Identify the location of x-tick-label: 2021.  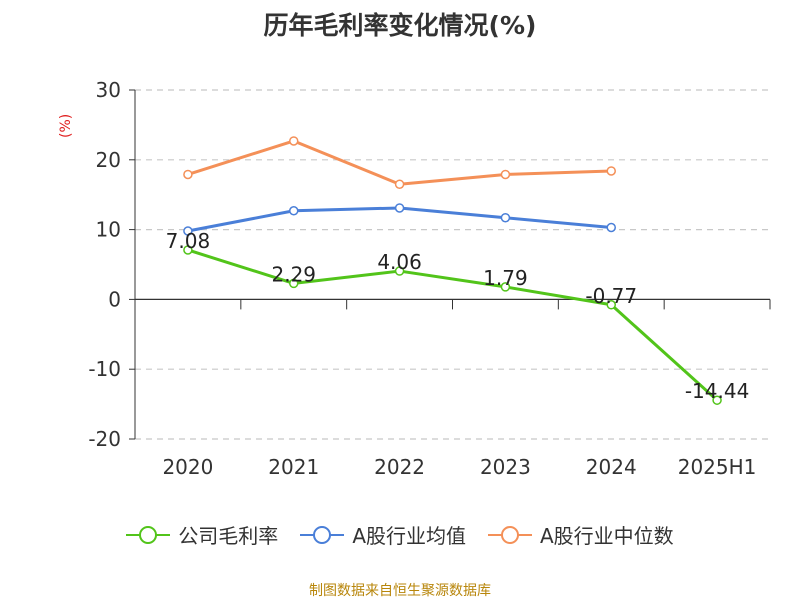
(293, 467).